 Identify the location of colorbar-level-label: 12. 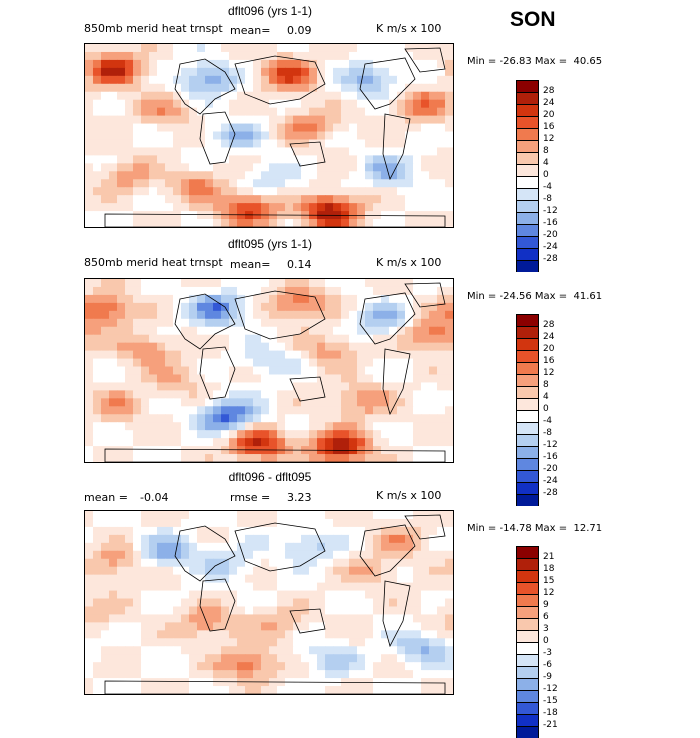
(549, 139).